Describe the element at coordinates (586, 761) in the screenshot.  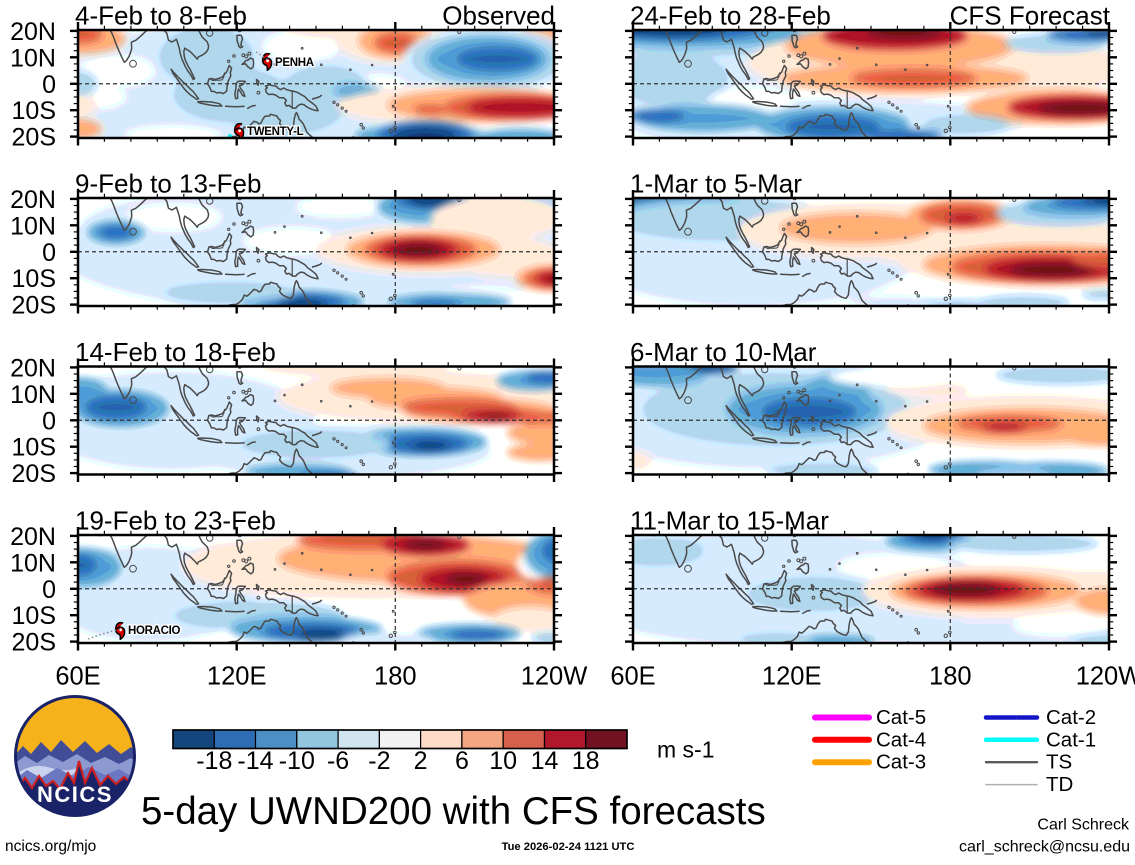
I see `svg-text: 18` at that location.